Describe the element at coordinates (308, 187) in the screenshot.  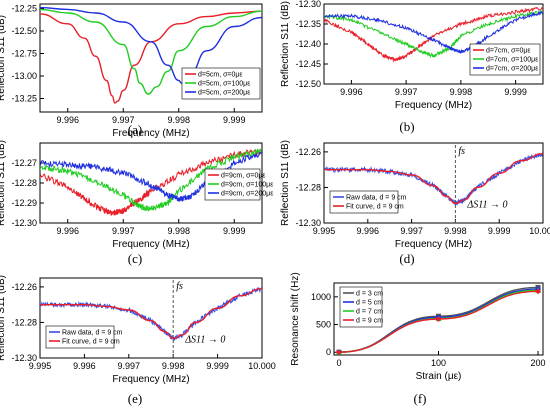
I see `y-tick-label: -12.28` at that location.